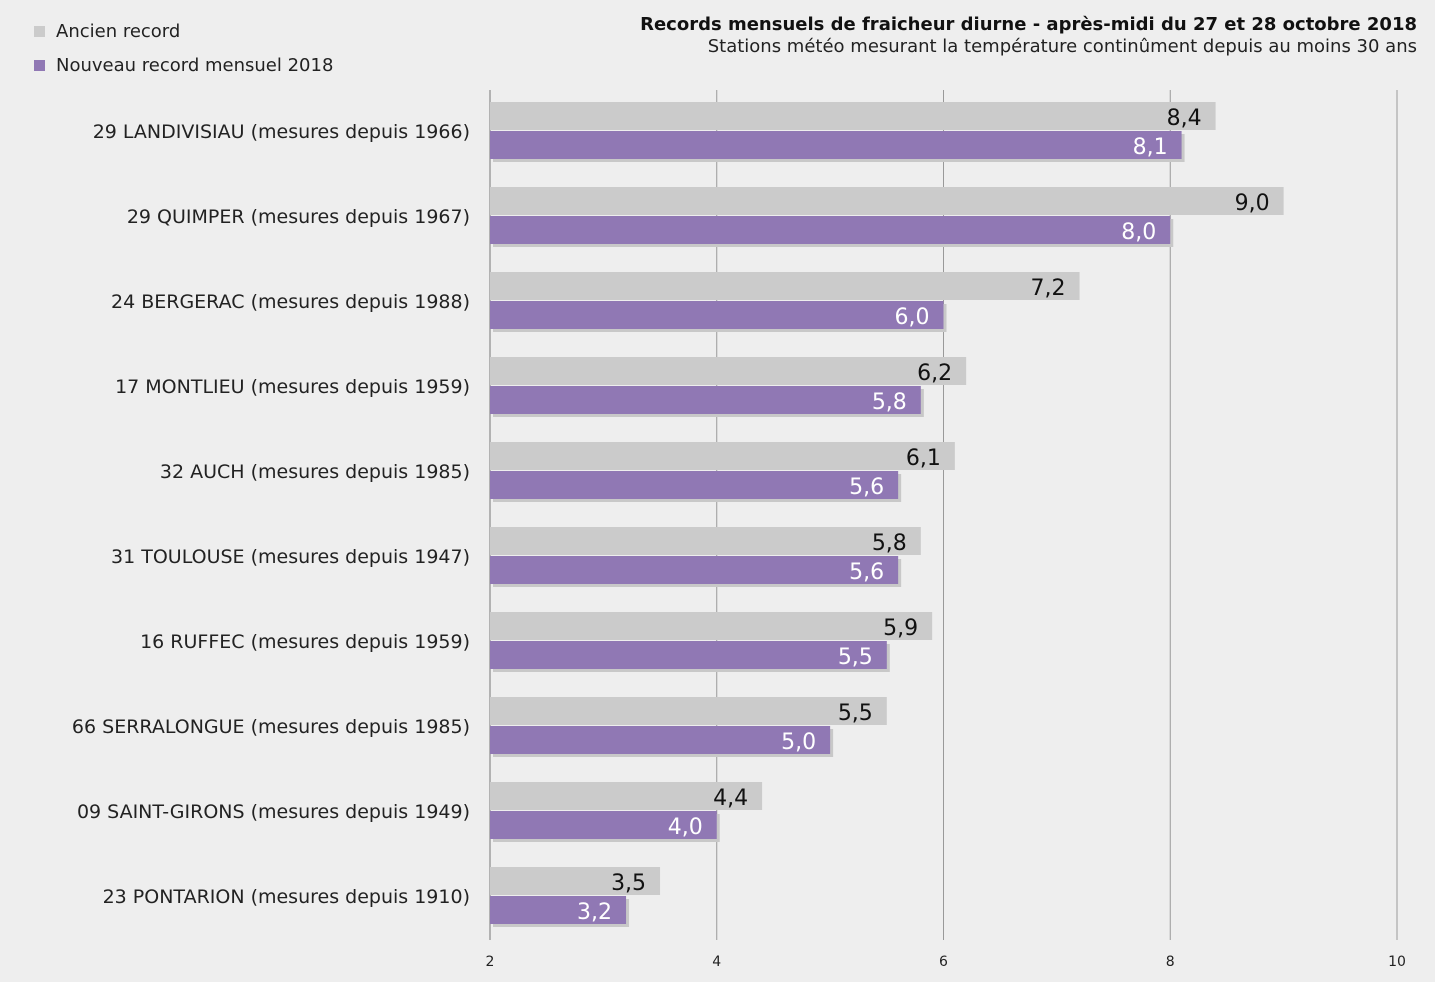 Image resolution: width=1435 pixels, height=982 pixels. Describe the element at coordinates (730, 798) in the screenshot. I see `data-label-ancien: 4,4` at that location.